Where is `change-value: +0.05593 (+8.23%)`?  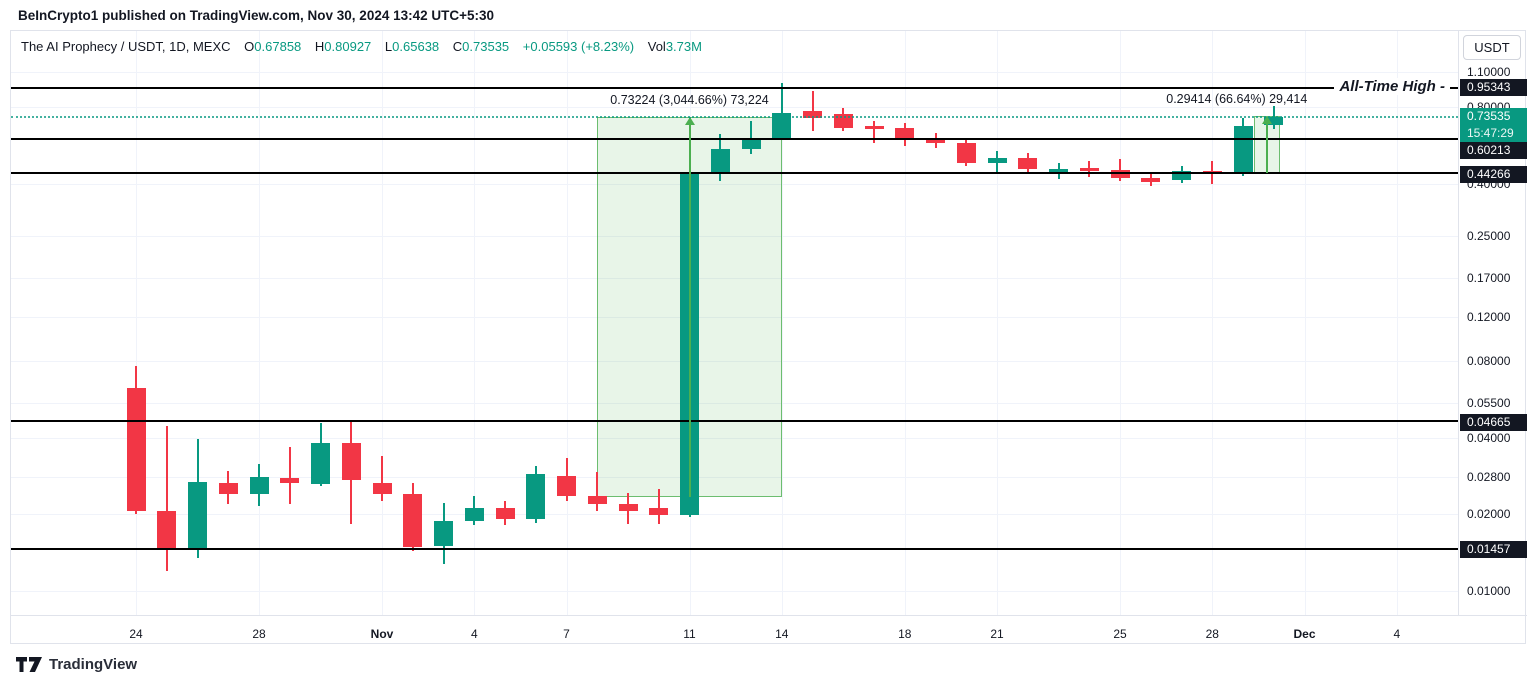 change-value: +0.05593 (+8.23%) is located at coordinates (578, 46).